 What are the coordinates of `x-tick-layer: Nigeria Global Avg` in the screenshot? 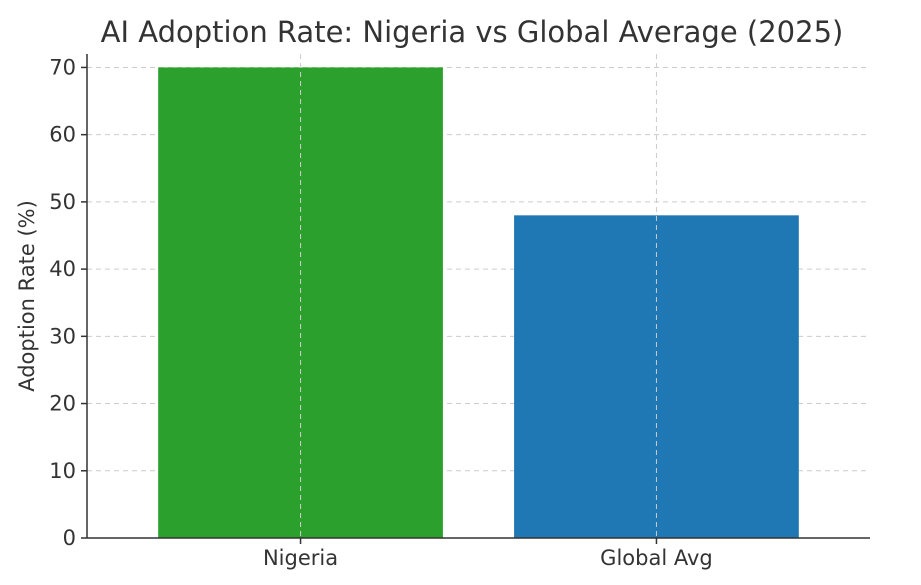 It's located at (488, 554).